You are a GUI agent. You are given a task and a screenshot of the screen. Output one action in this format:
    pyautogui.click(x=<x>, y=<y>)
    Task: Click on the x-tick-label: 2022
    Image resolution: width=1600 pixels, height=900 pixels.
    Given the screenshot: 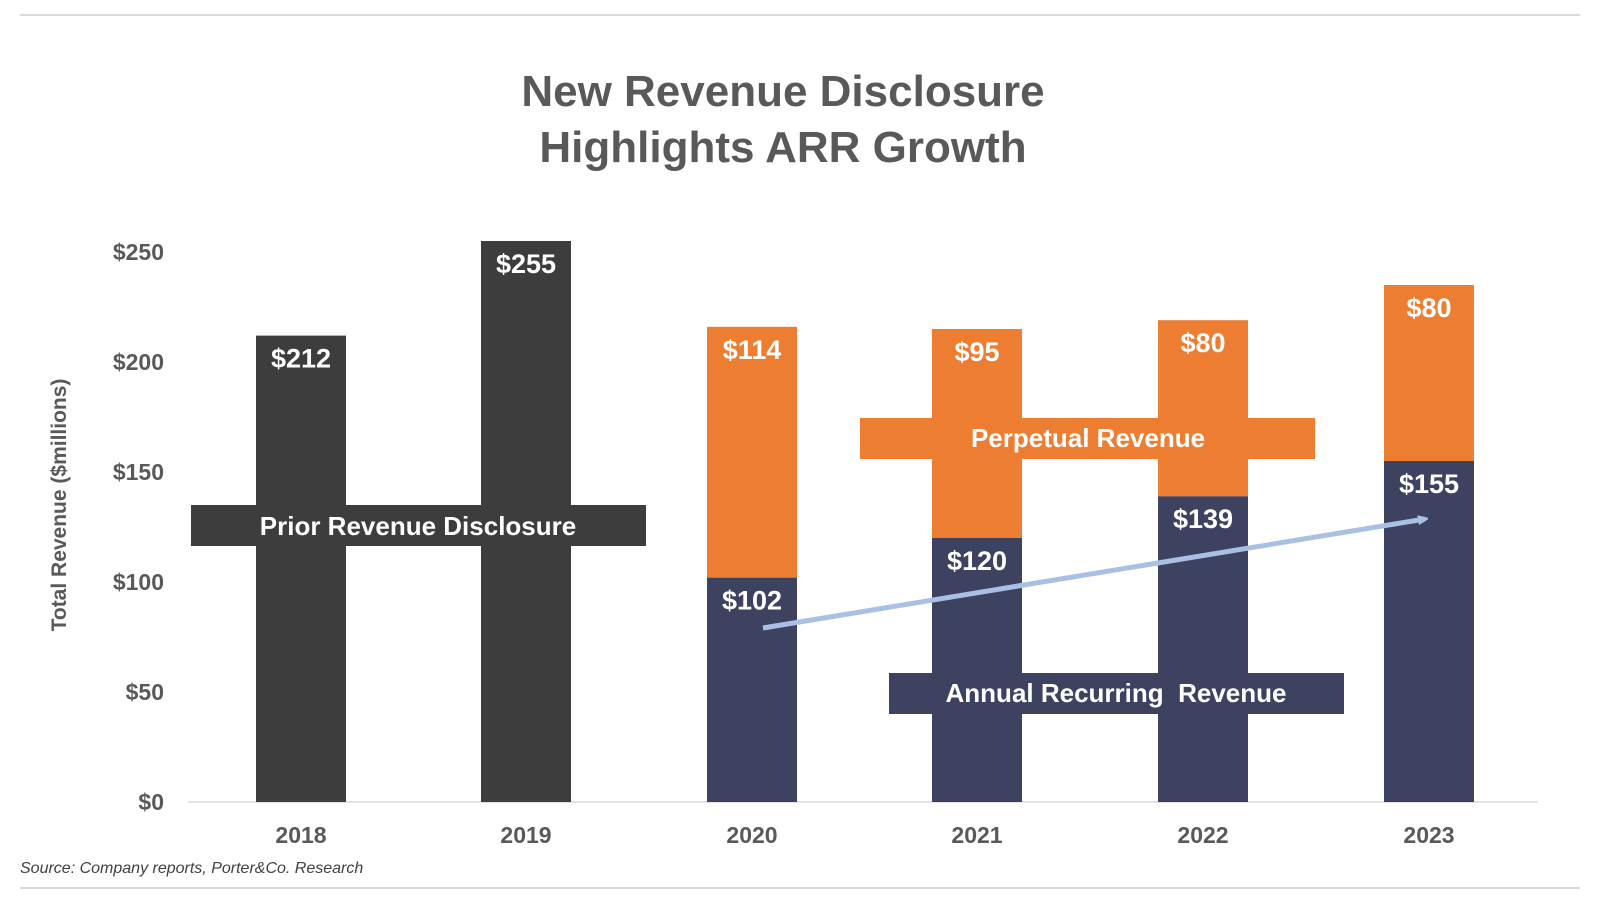 What is the action you would take?
    pyautogui.click(x=1202, y=835)
    